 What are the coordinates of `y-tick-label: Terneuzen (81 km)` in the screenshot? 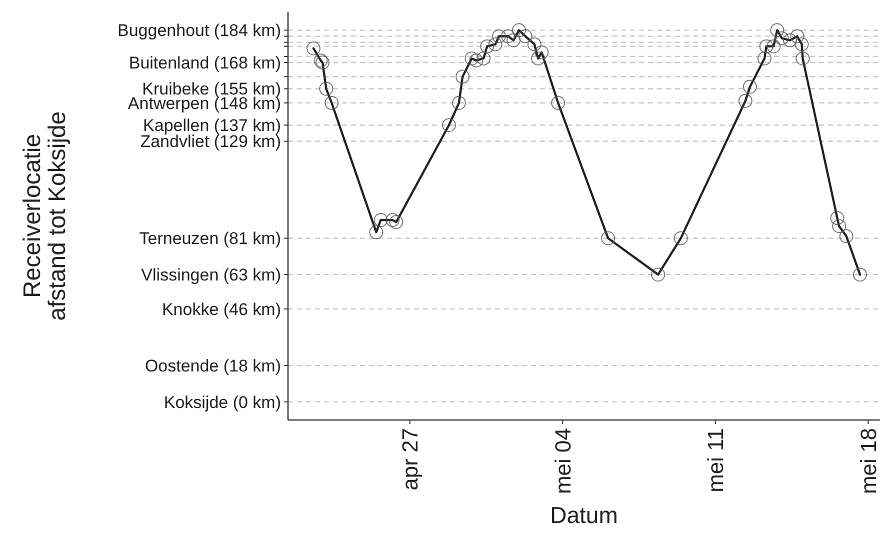 It's located at (210, 238).